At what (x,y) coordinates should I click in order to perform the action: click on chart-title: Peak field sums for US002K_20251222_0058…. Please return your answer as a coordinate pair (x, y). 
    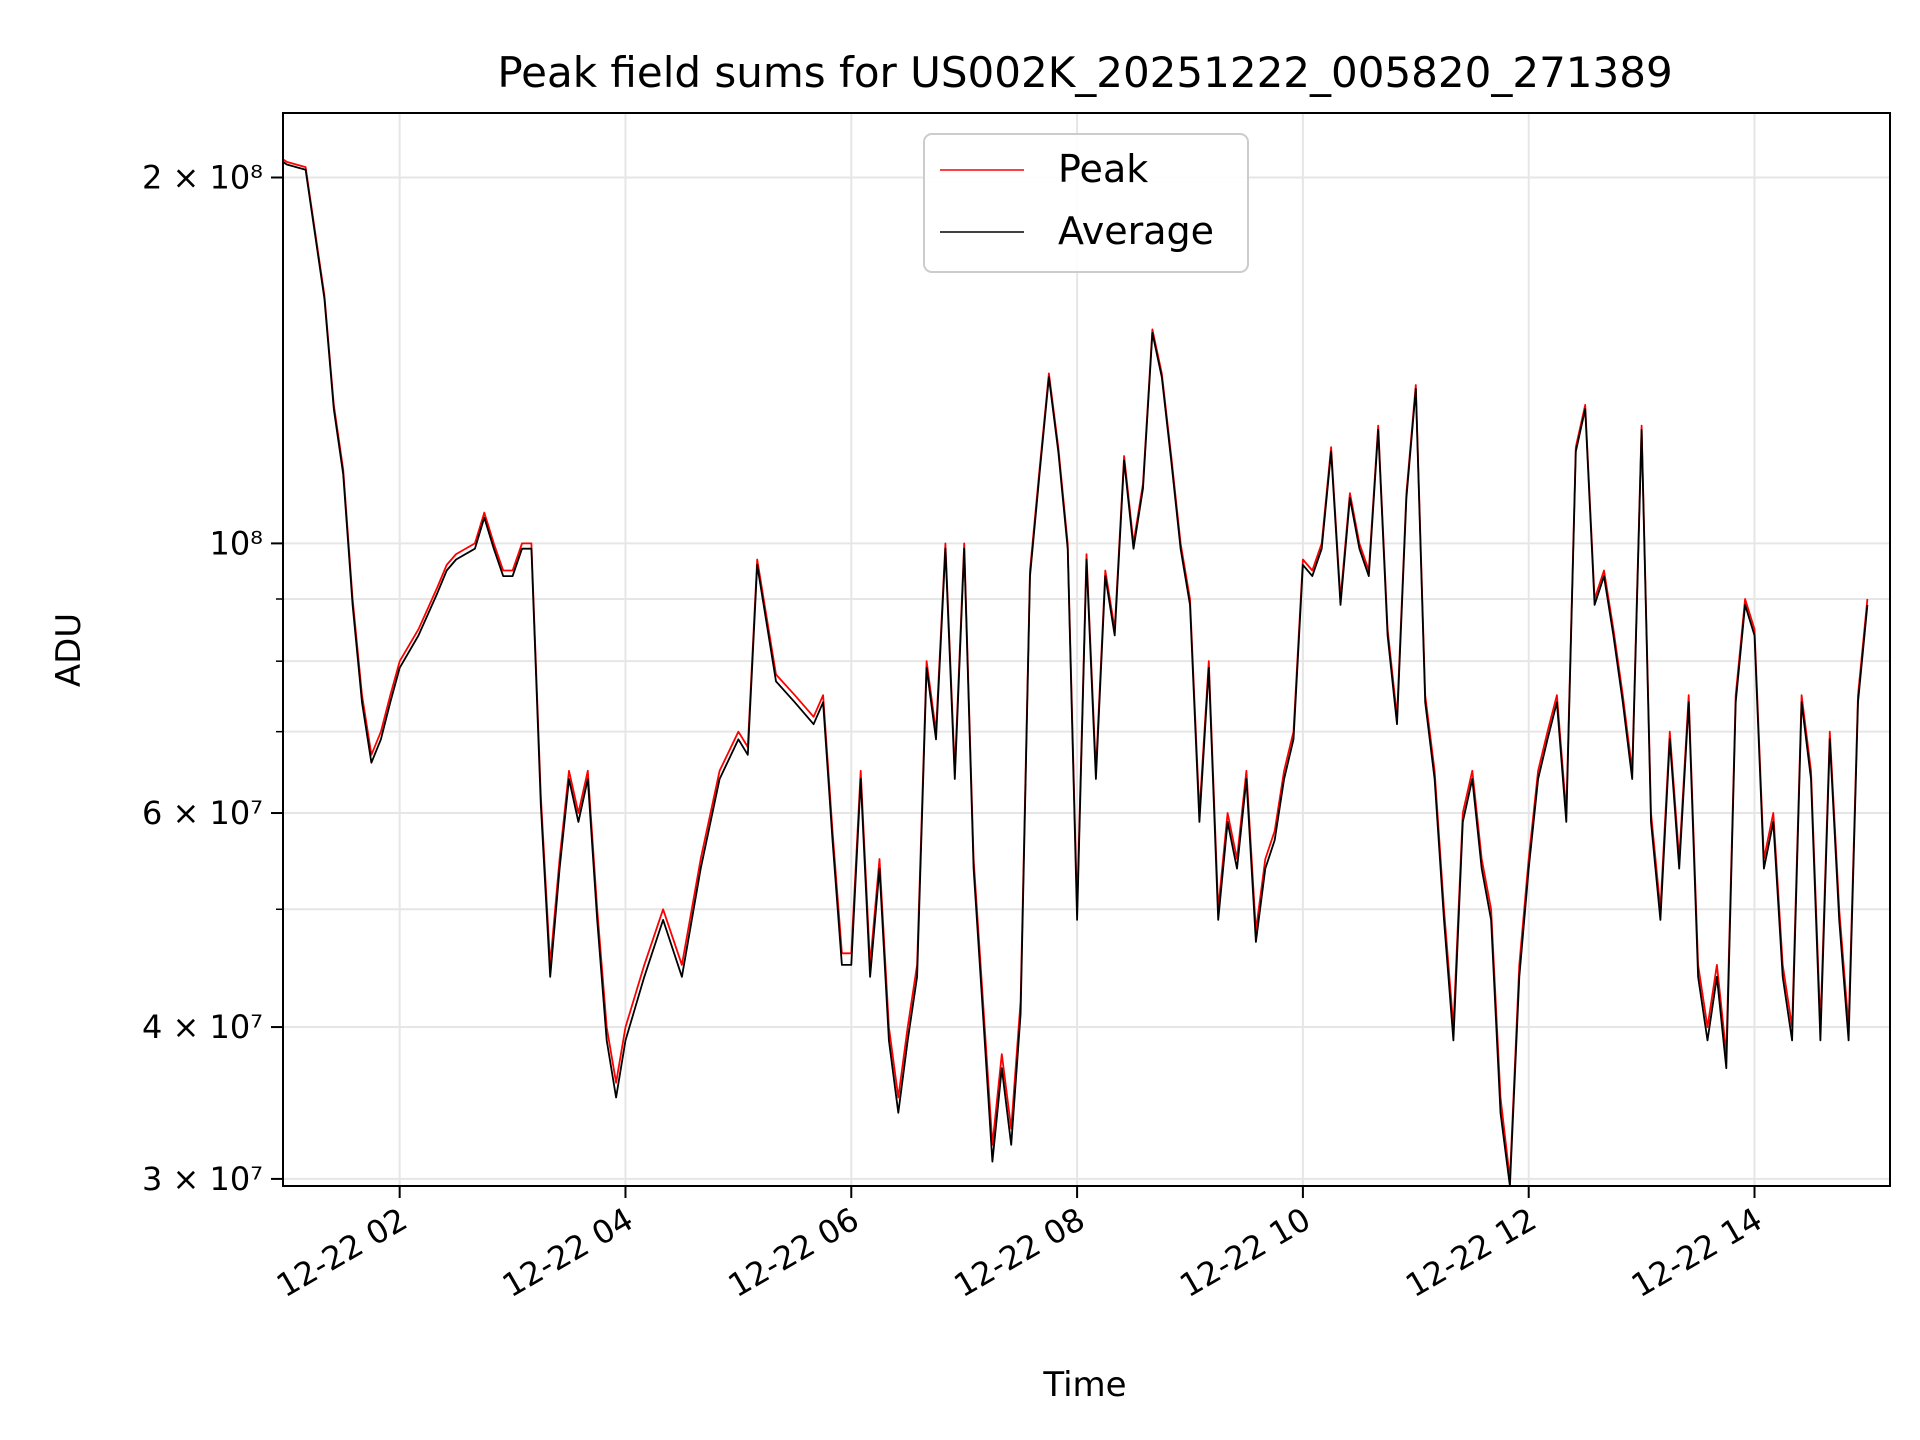
    Looking at the image, I should click on (1084, 72).